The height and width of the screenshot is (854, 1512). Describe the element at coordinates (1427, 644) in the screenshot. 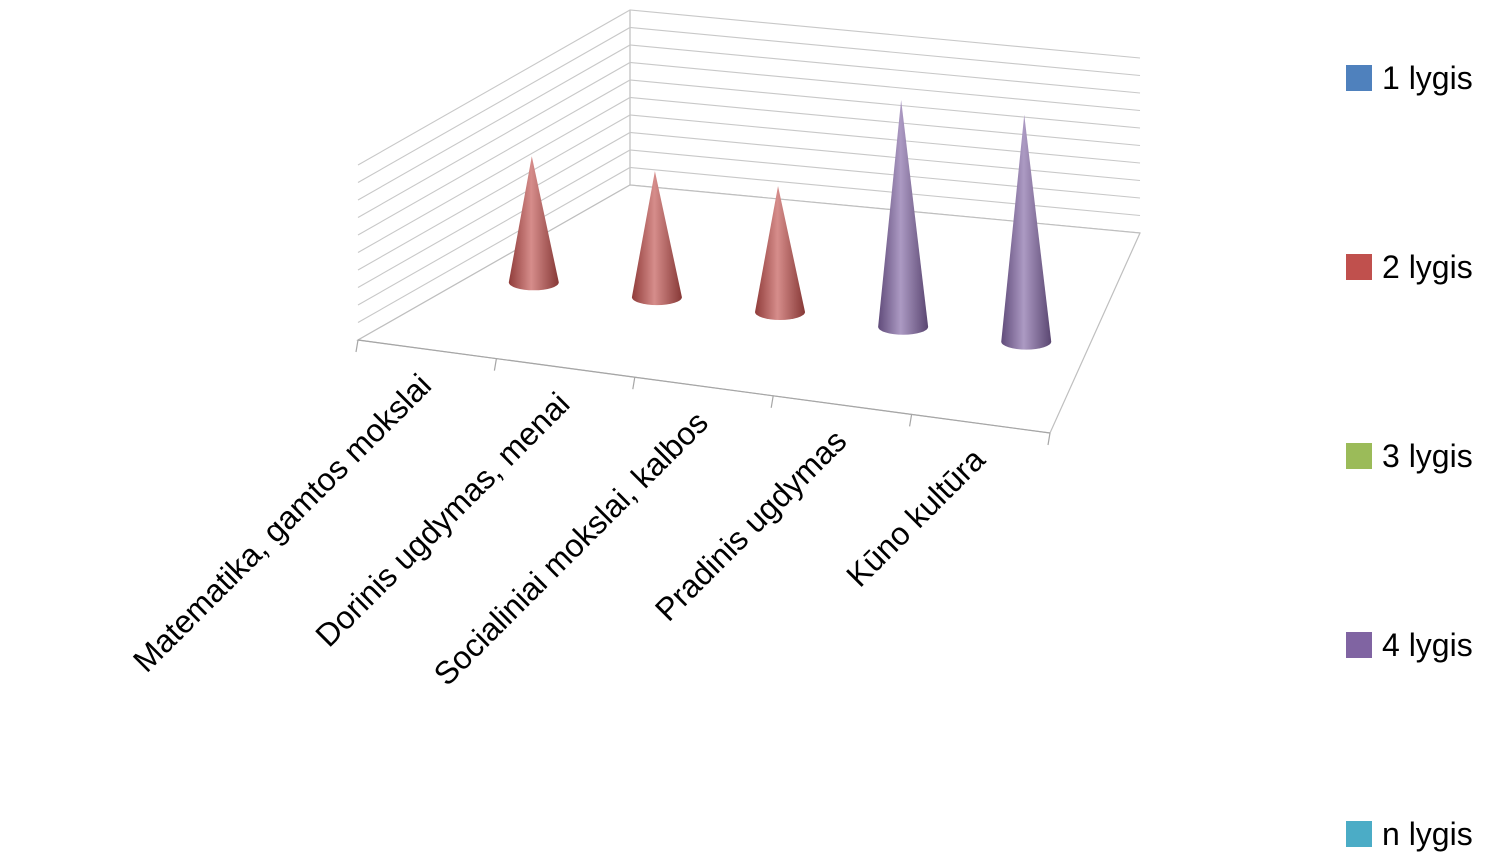

I see `legend-label: 4 lygis` at that location.